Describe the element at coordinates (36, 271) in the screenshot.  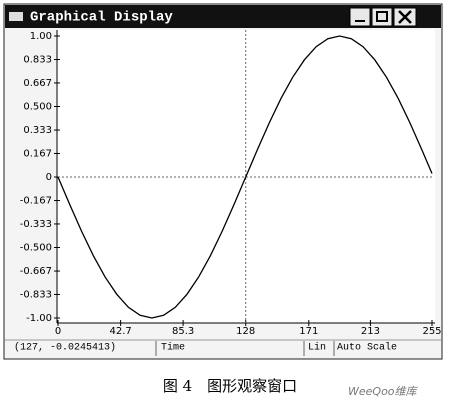
I see `y-tick-label: -0.667` at that location.